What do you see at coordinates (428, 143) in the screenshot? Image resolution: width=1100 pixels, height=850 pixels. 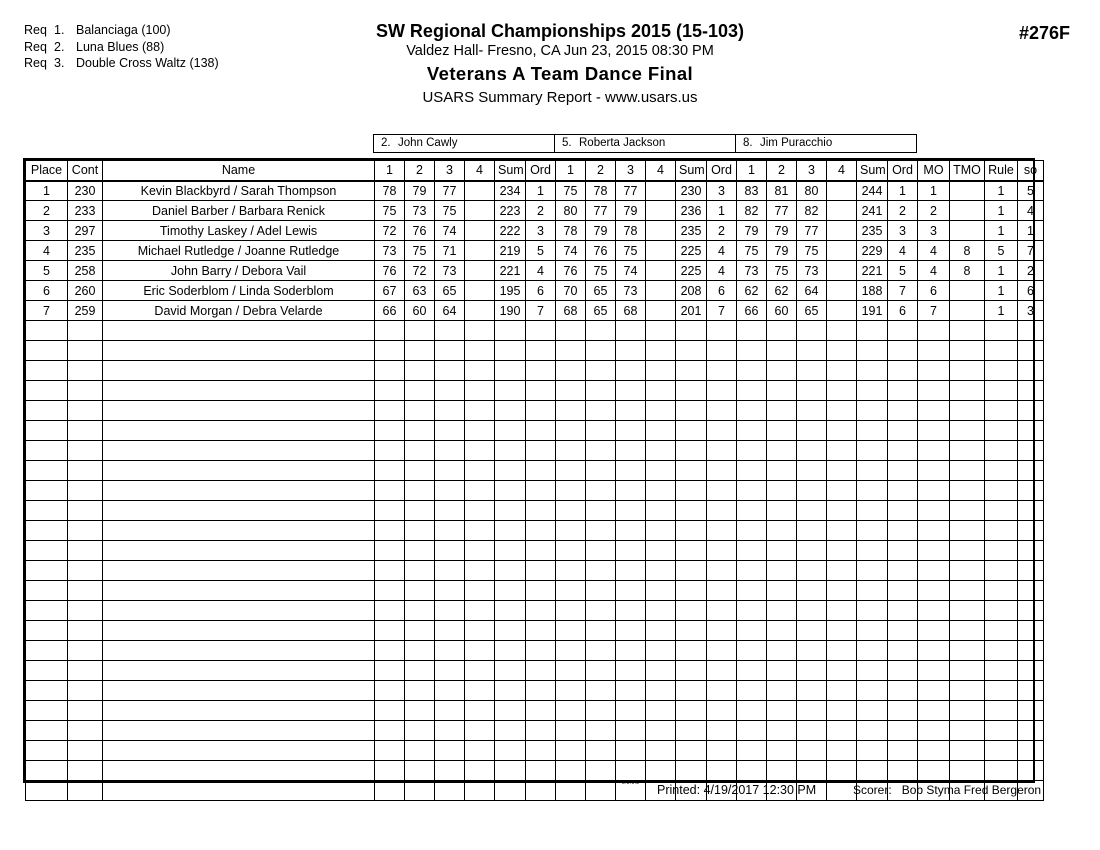 I see `judge-name: John Cawly` at bounding box center [428, 143].